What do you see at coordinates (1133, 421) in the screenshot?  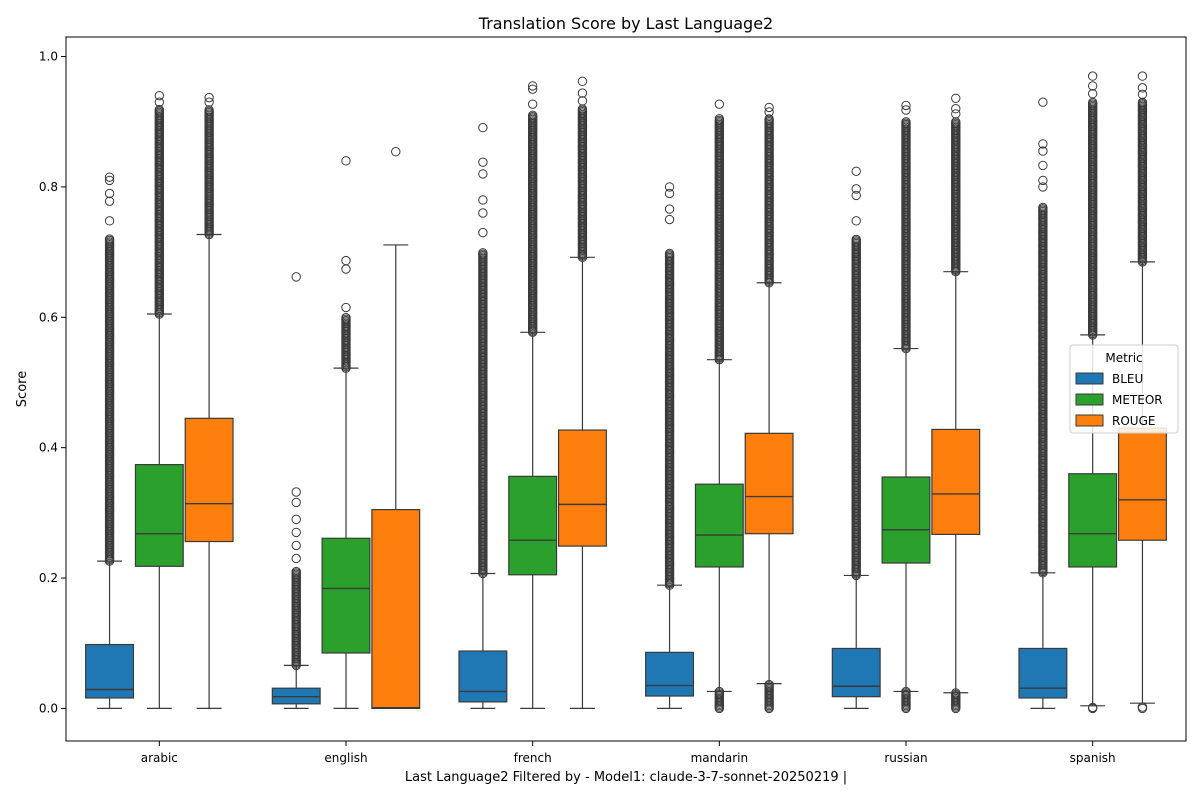 I see `legend-label-rouge: ROUGE` at bounding box center [1133, 421].